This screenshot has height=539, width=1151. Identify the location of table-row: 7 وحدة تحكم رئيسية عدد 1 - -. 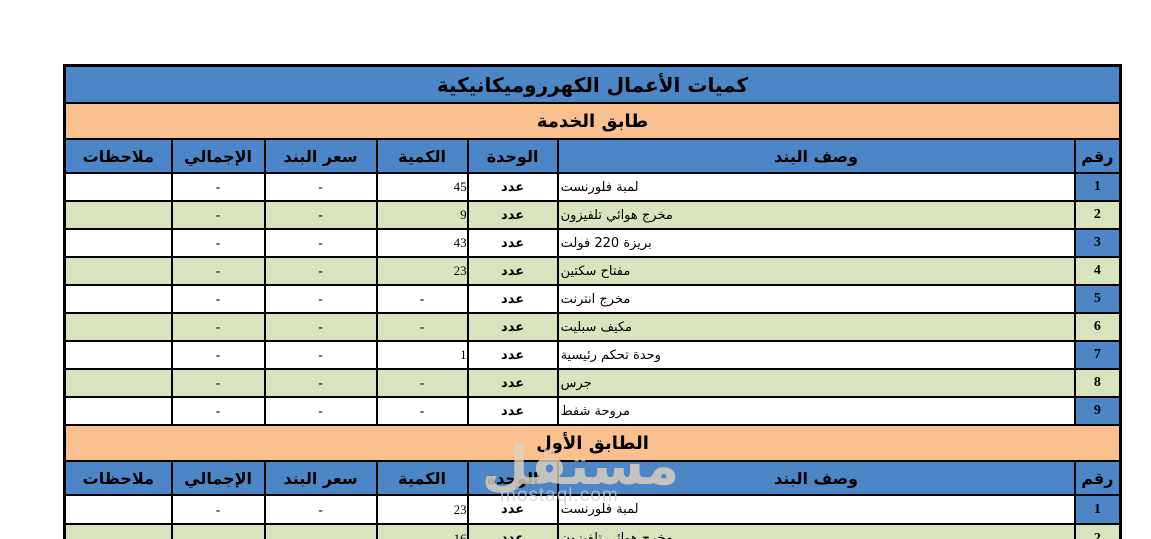
(592, 355).